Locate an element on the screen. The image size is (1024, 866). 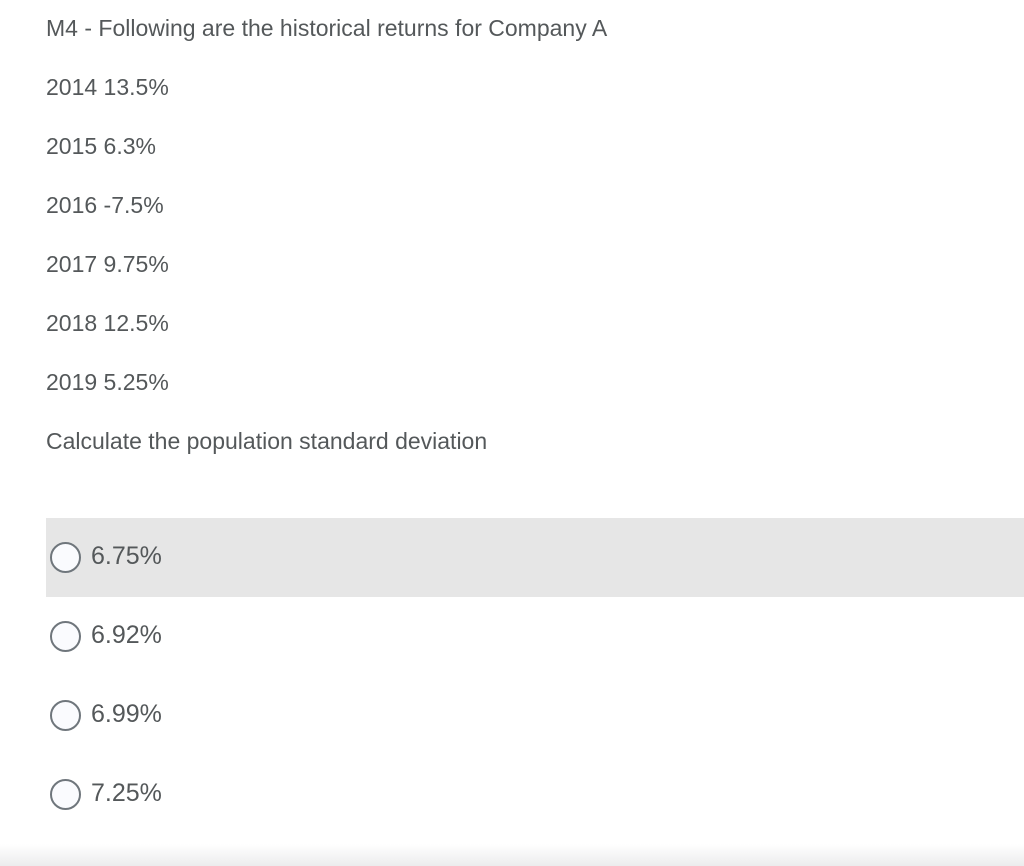
return-line-2014: 2014 13.5% is located at coordinates (107, 87).